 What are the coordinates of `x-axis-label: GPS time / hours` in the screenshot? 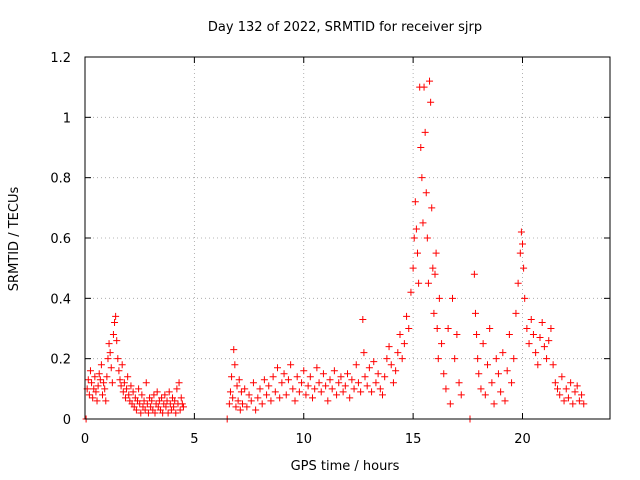 It's located at (345, 466).